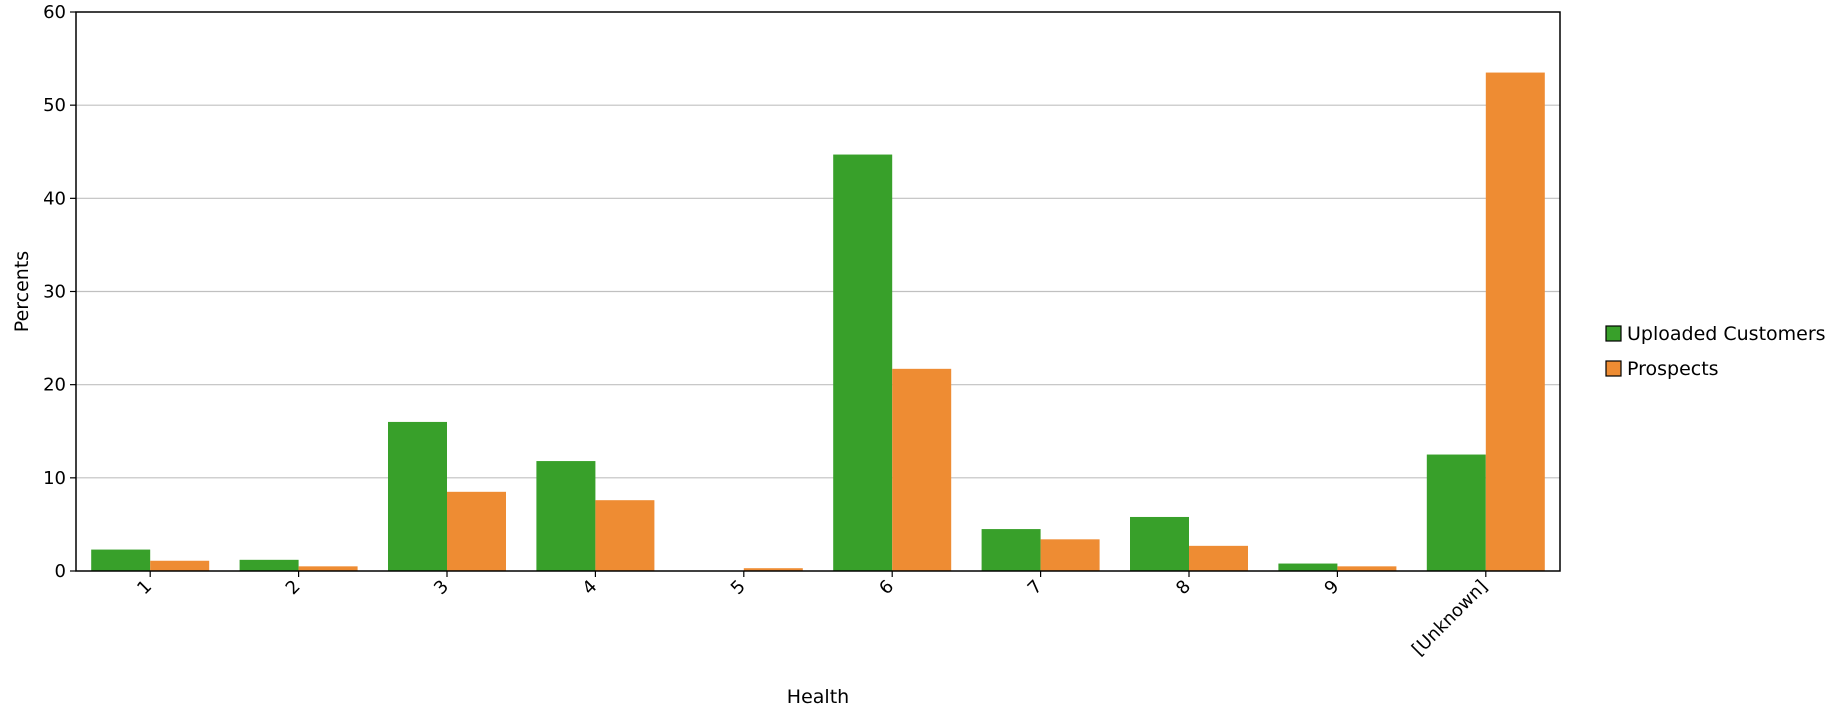  I want to click on x-tick-label: 4, so click(589, 587).